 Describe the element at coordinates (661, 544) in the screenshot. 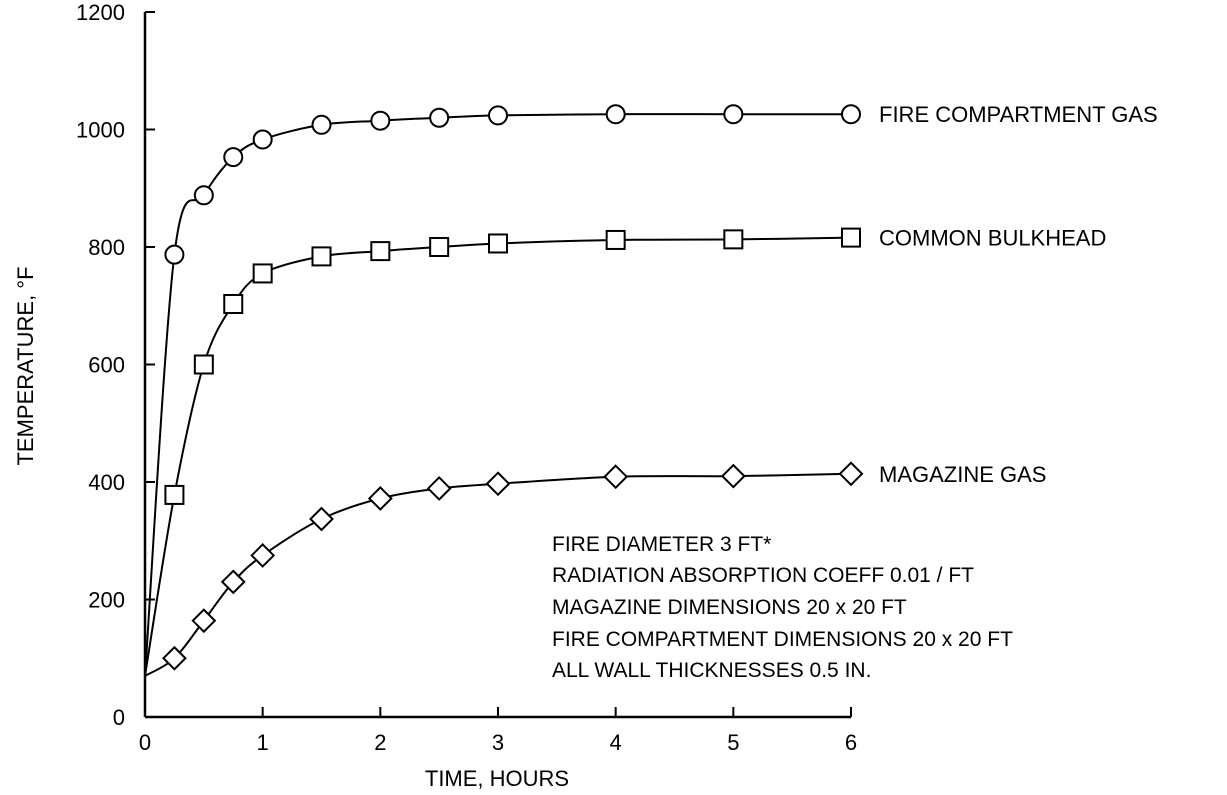

I see `annotation-line: FIRE DIAMETER 3 FT*` at that location.